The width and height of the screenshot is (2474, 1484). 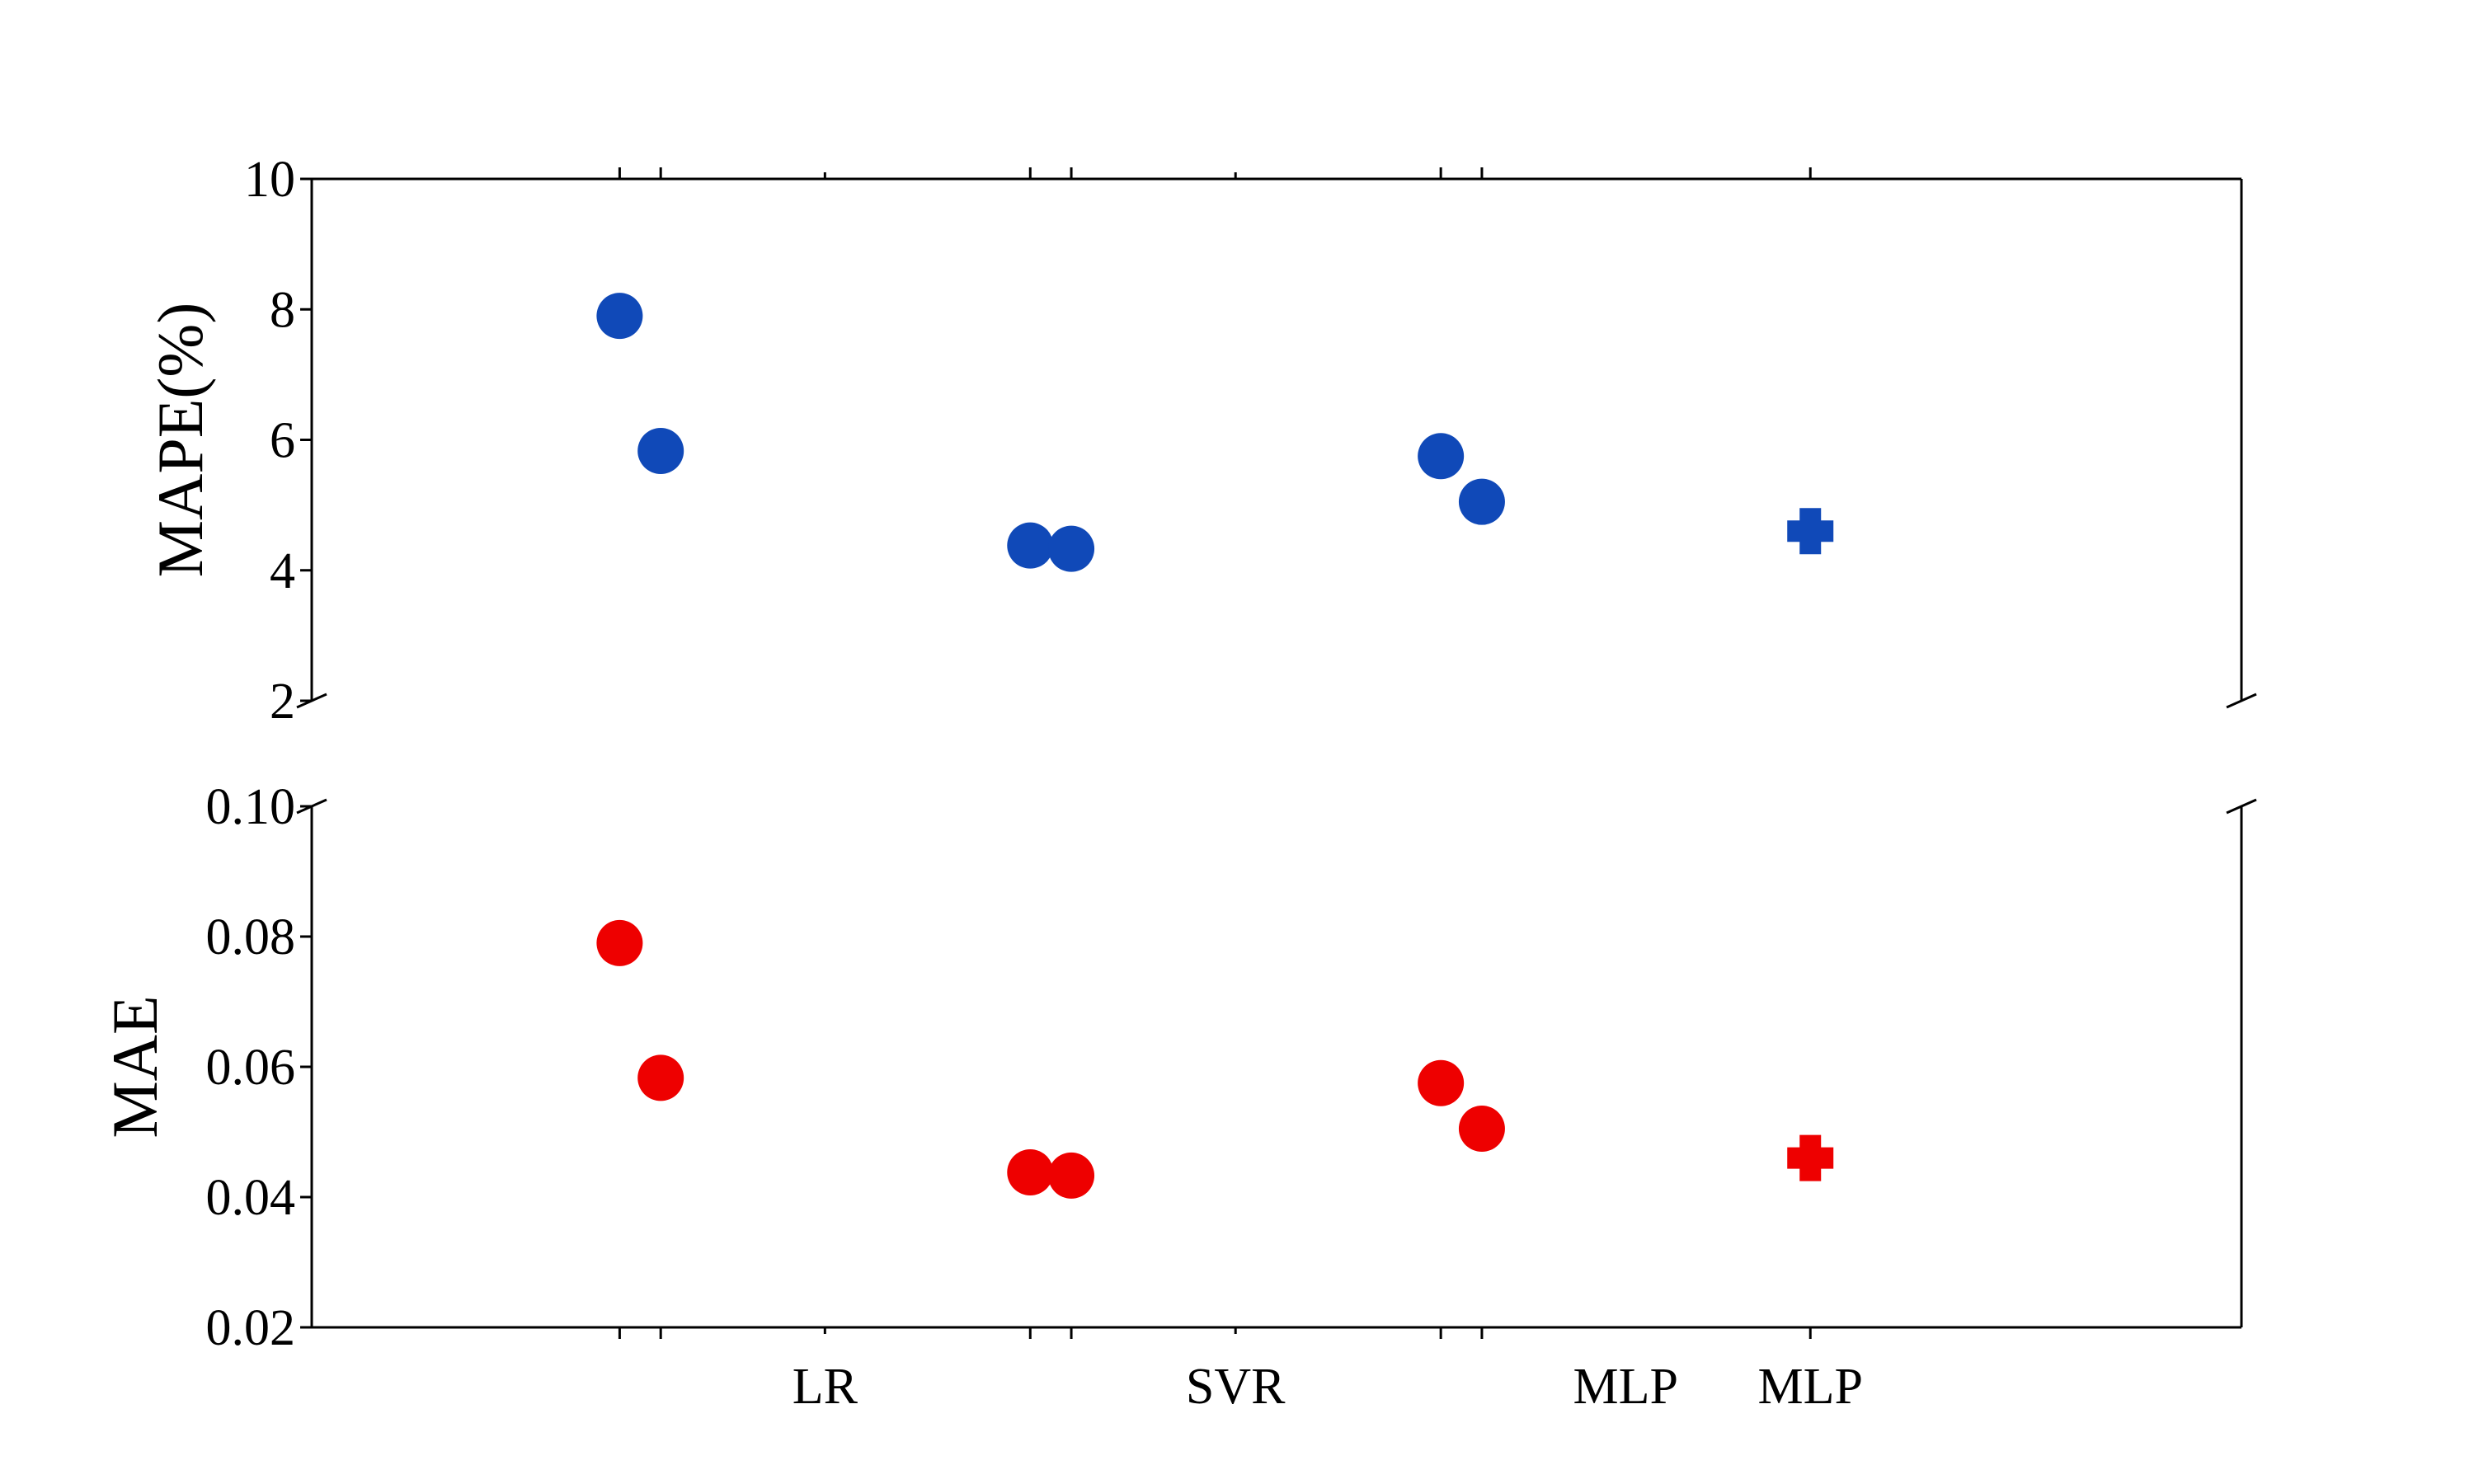 What do you see at coordinates (282, 310) in the screenshot?
I see `y-tick-label: 8` at bounding box center [282, 310].